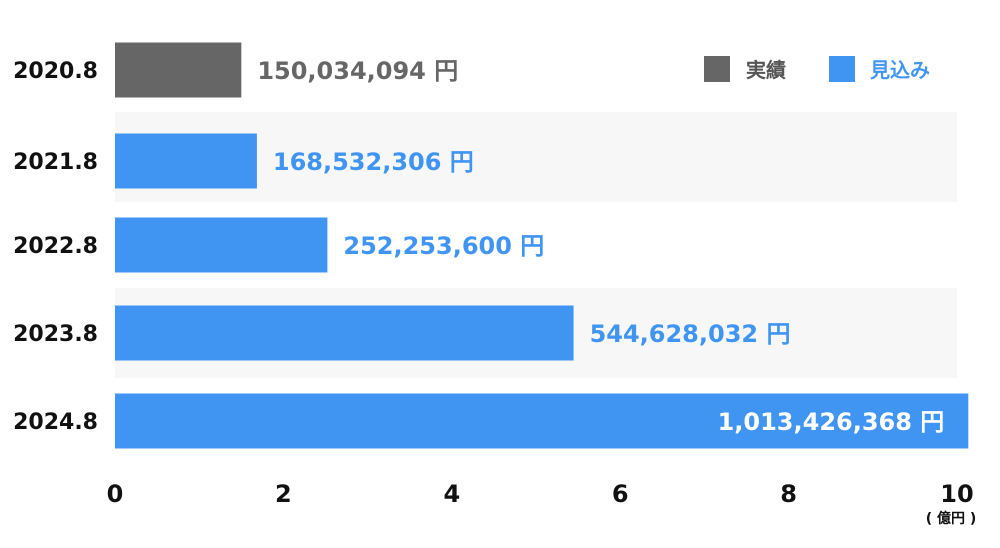 This screenshot has height=548, width=1000. What do you see at coordinates (55, 162) in the screenshot?
I see `category-label: 2021.8` at bounding box center [55, 162].